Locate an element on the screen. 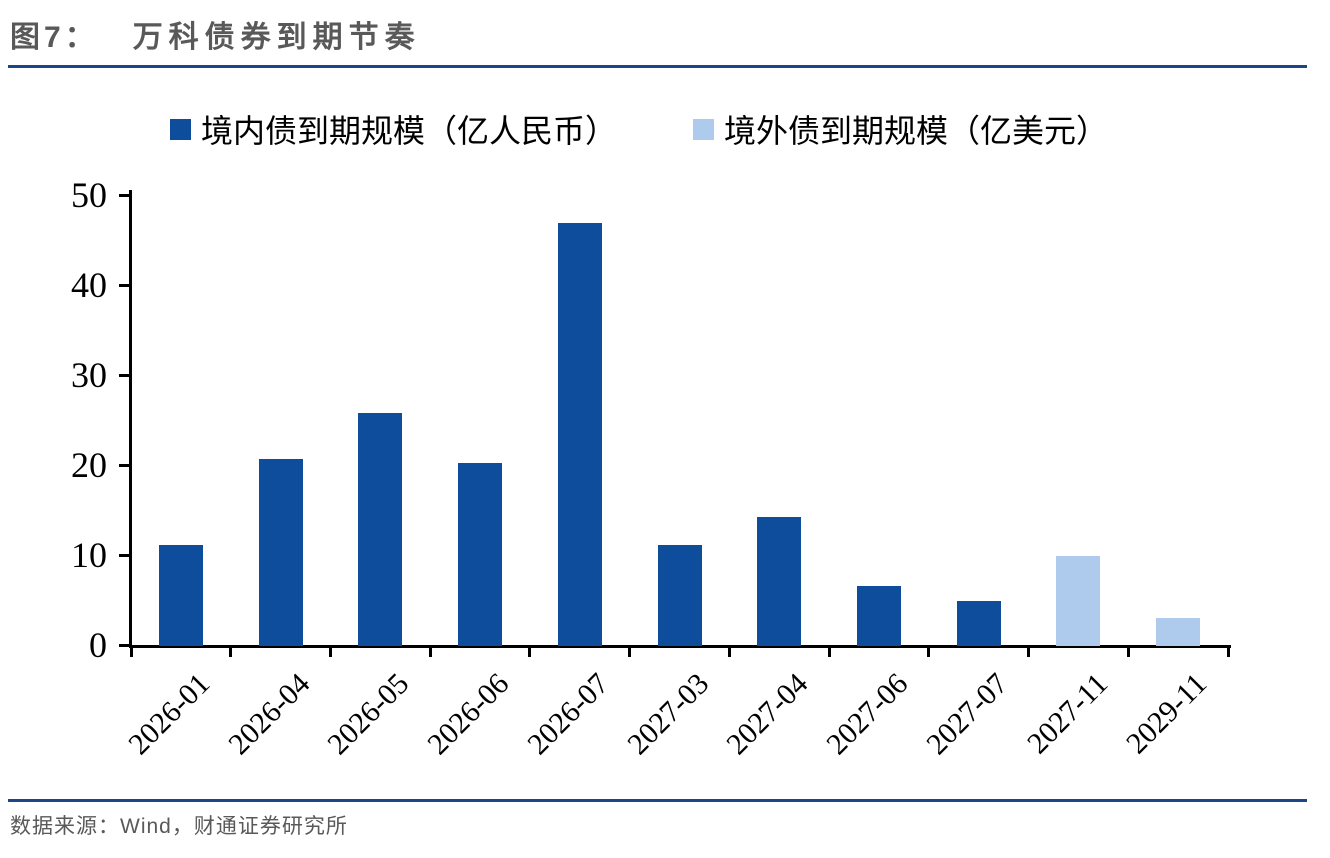 The width and height of the screenshot is (1330, 858). x-axis-category-label: 2026-05 is located at coordinates (368, 714).